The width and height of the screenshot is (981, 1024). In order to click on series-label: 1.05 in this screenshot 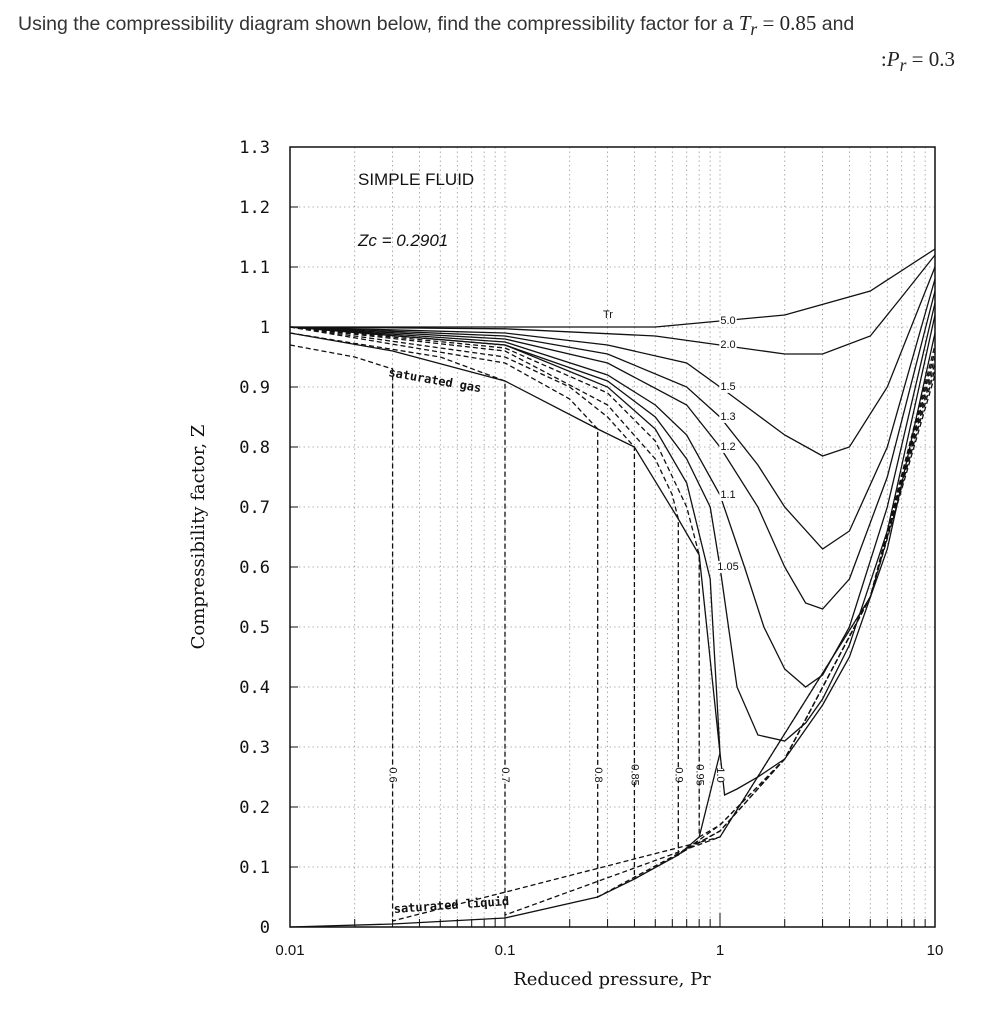, I will do `click(727, 567)`.